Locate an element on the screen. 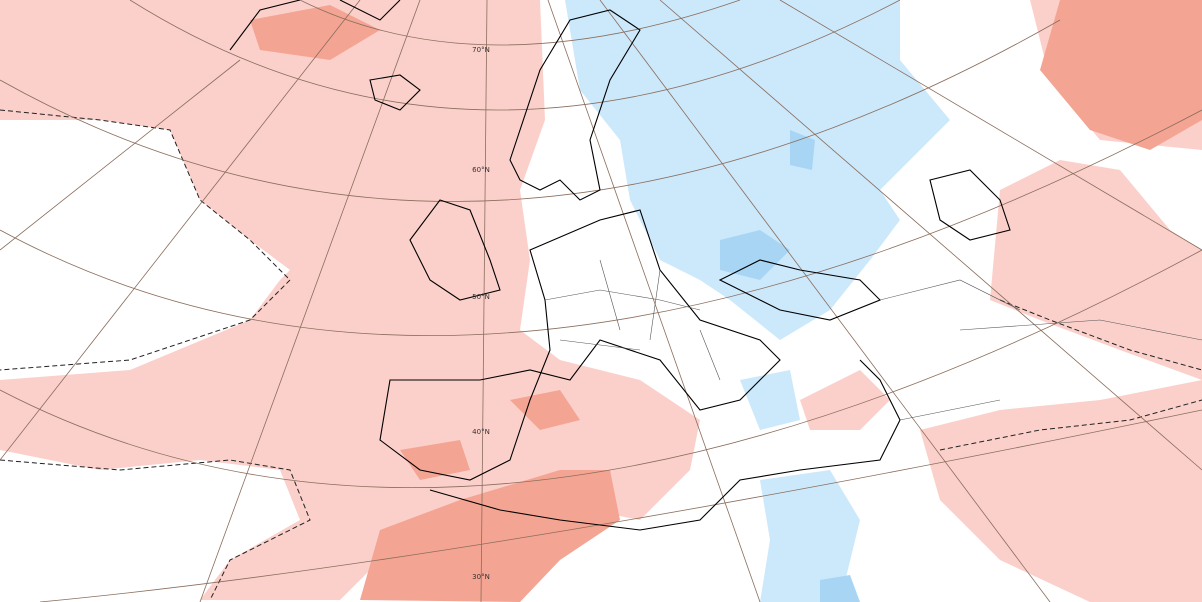  latitude-label: 50°N is located at coordinates (481, 297).